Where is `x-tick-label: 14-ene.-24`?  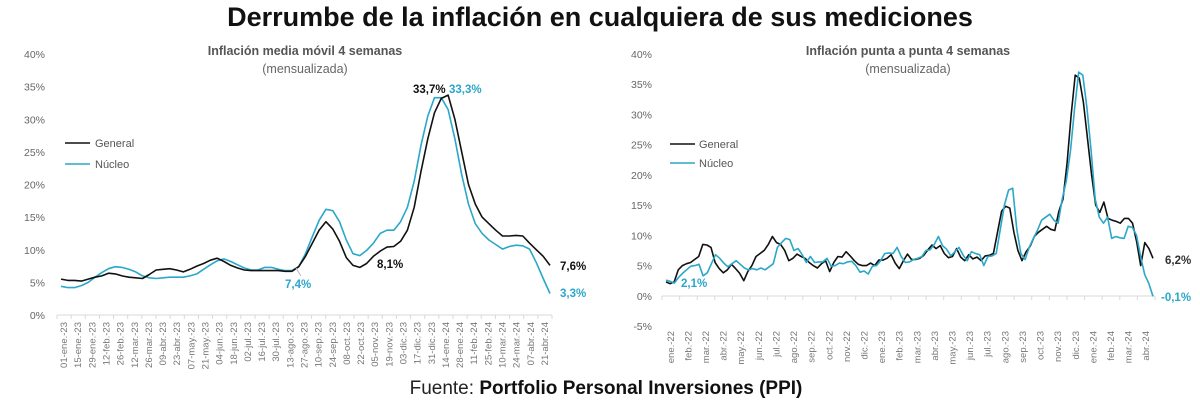 x-tick-label: 14-ene.-24 is located at coordinates (446, 345).